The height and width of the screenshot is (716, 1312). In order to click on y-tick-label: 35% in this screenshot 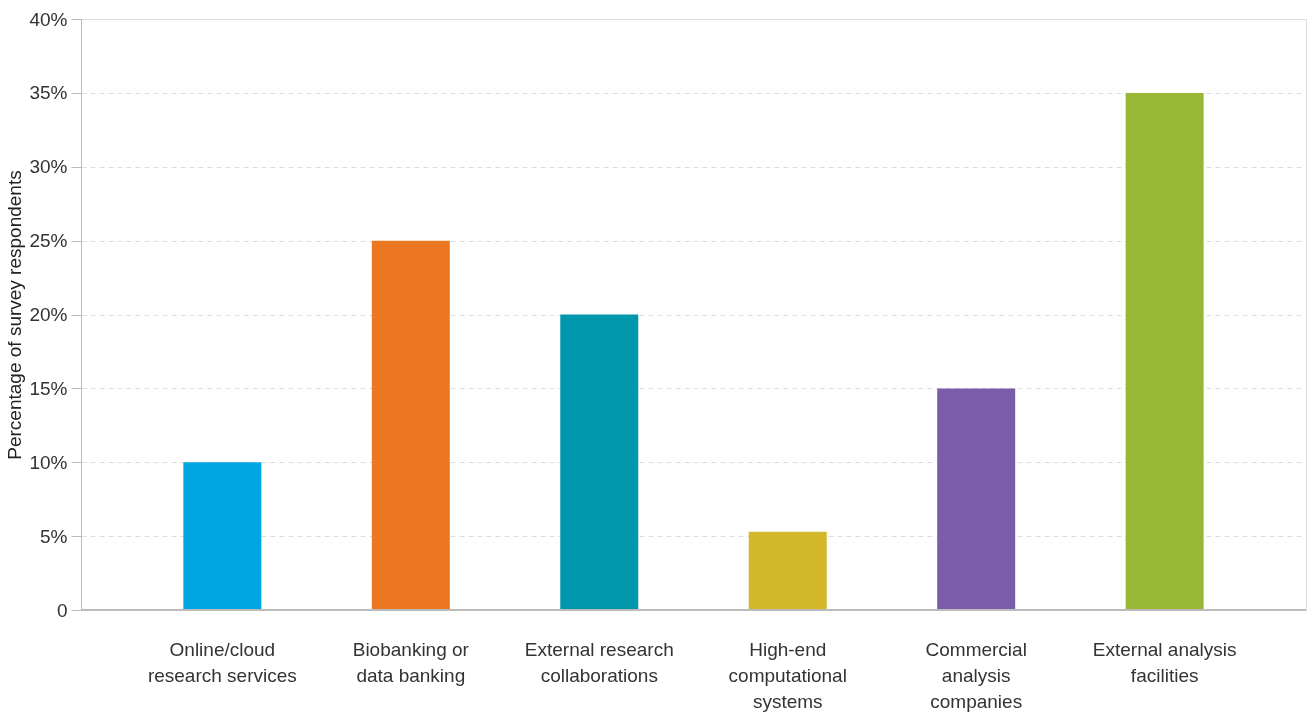, I will do `click(48, 93)`.